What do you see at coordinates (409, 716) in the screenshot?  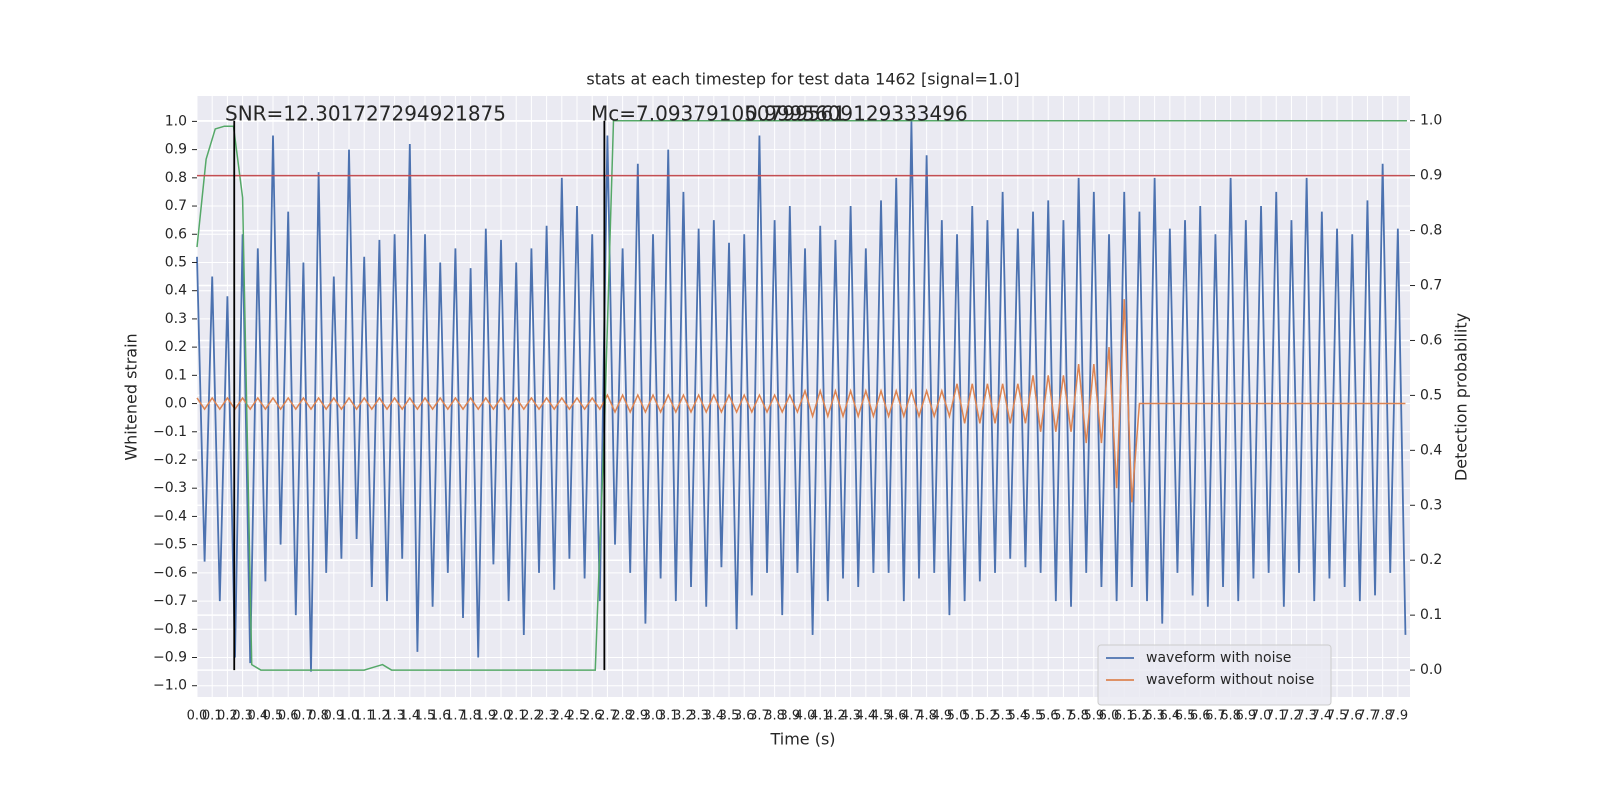 I see `x-tick-label: 1.4` at bounding box center [409, 716].